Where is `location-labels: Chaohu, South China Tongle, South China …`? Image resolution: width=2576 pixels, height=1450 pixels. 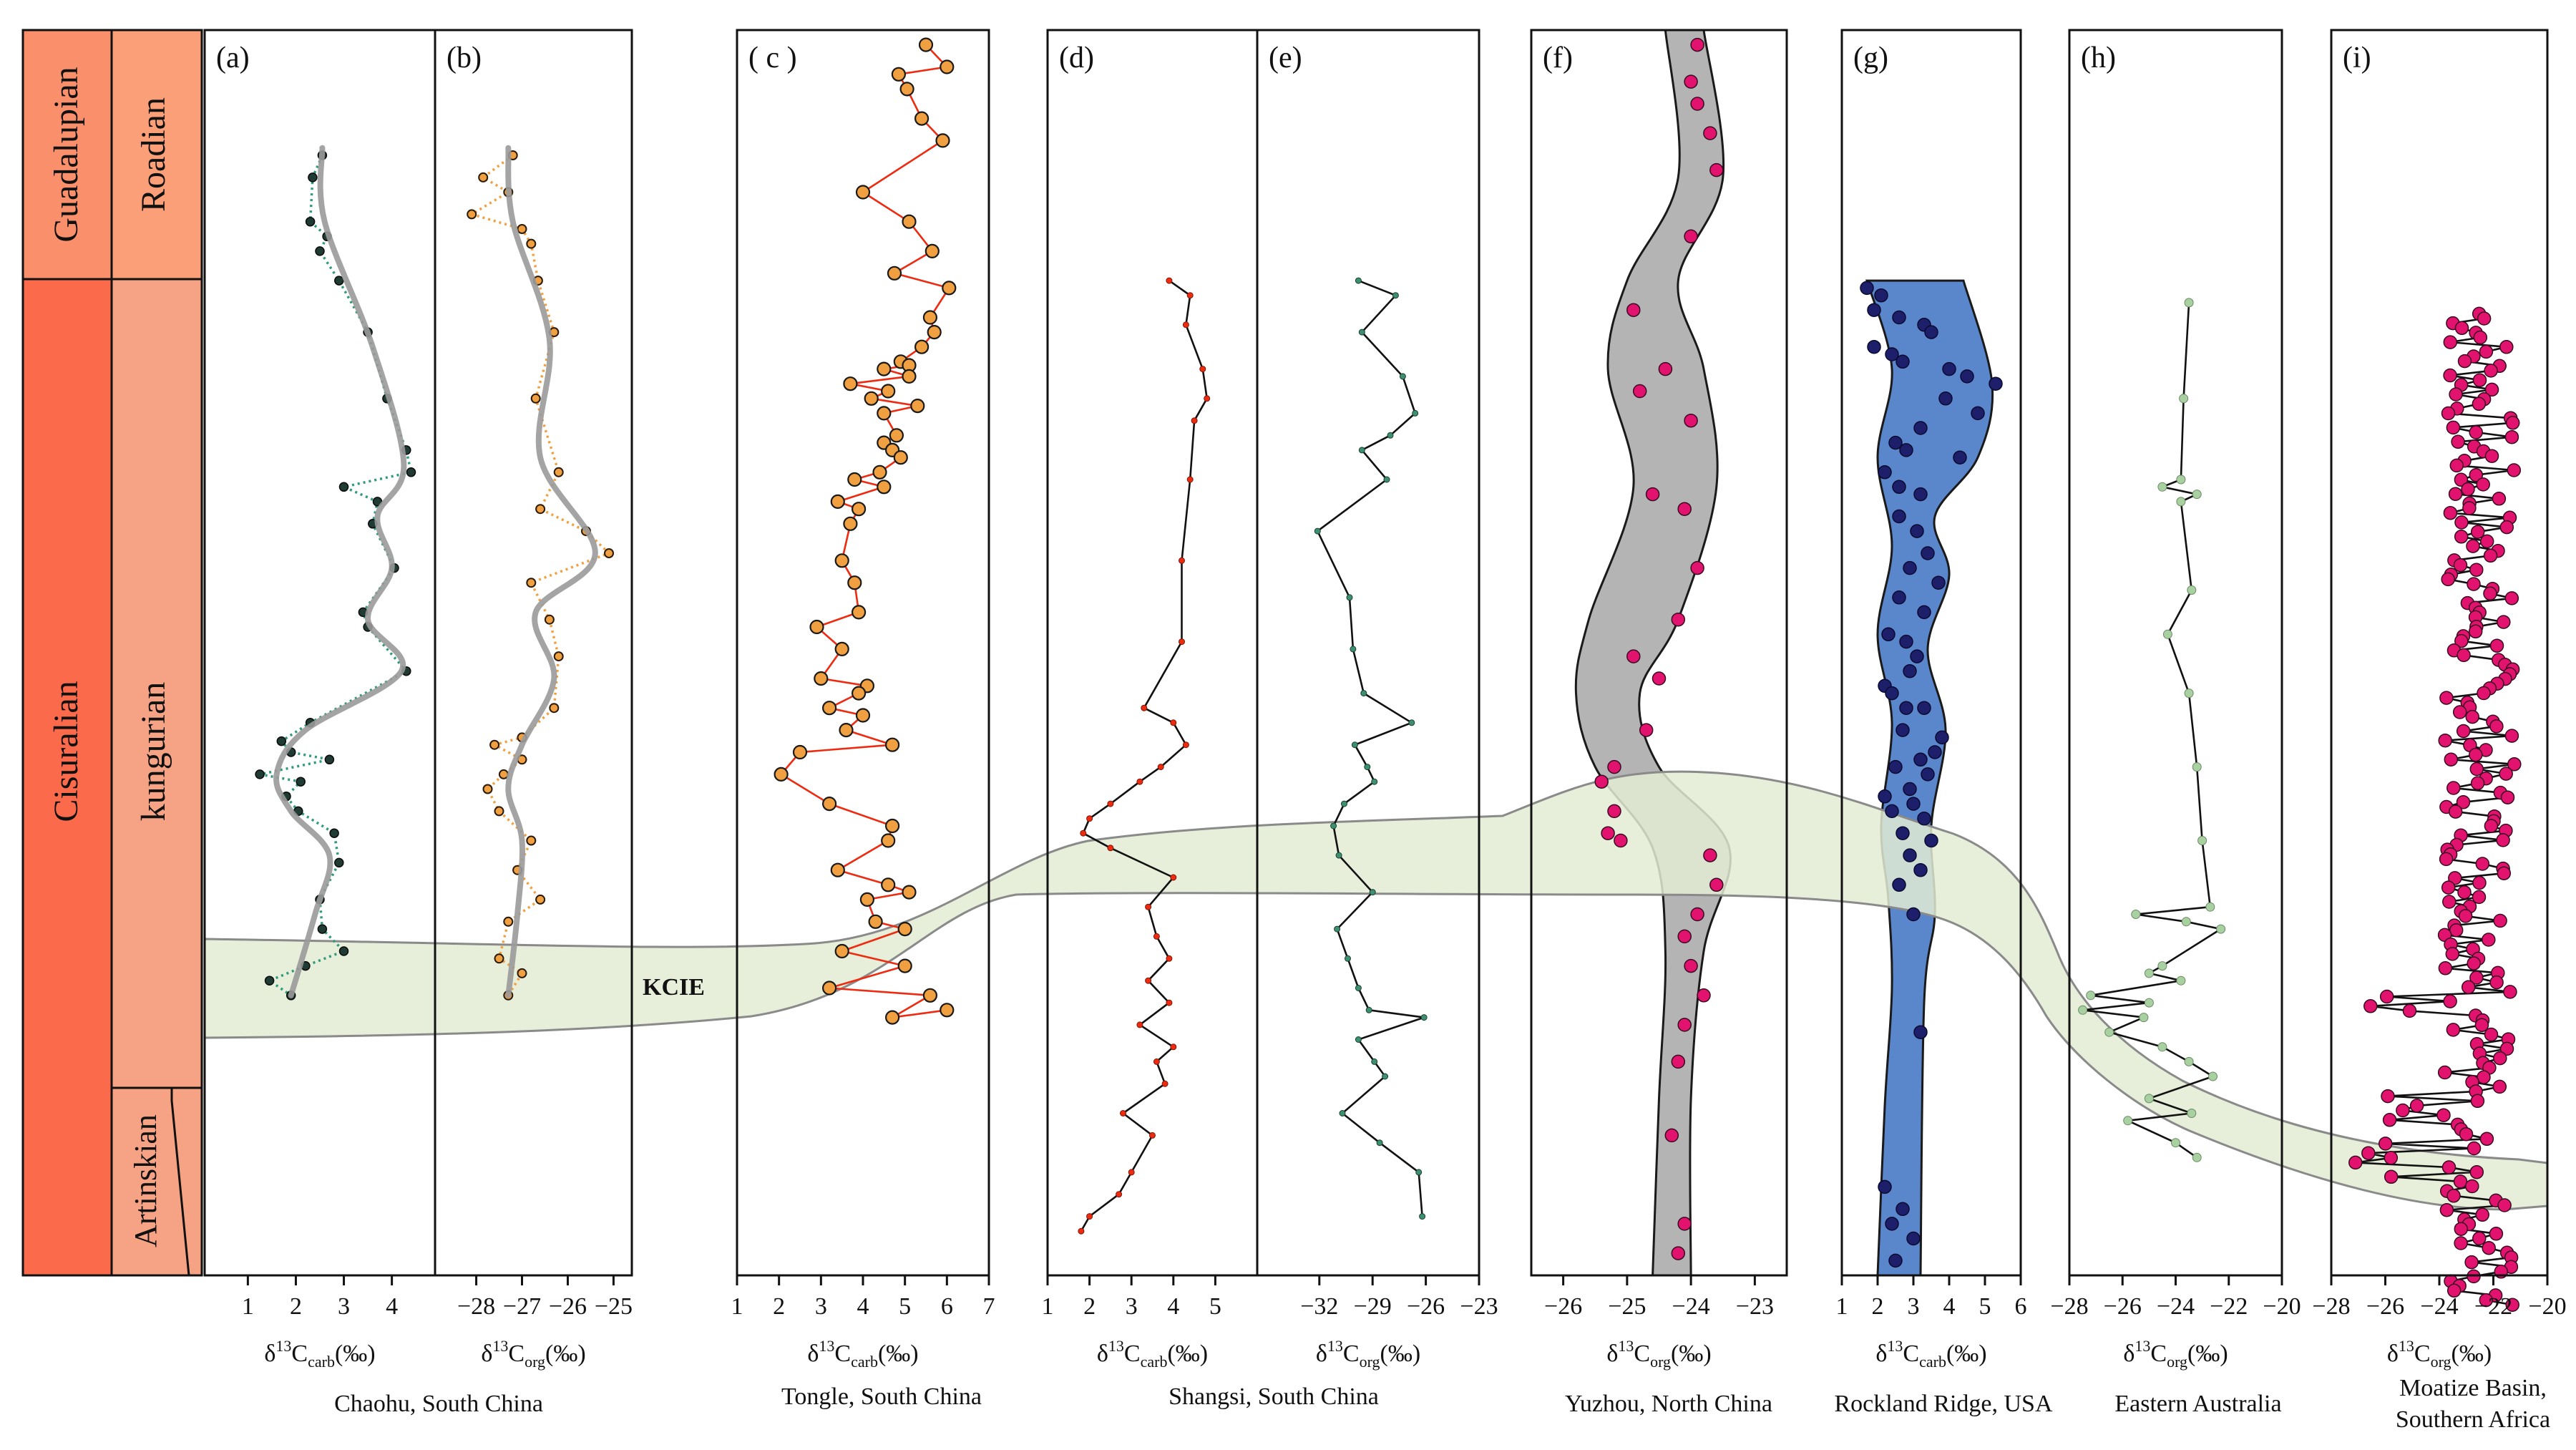 location-labels: Chaohu, South China Tongle, South China … is located at coordinates (1442, 1404).